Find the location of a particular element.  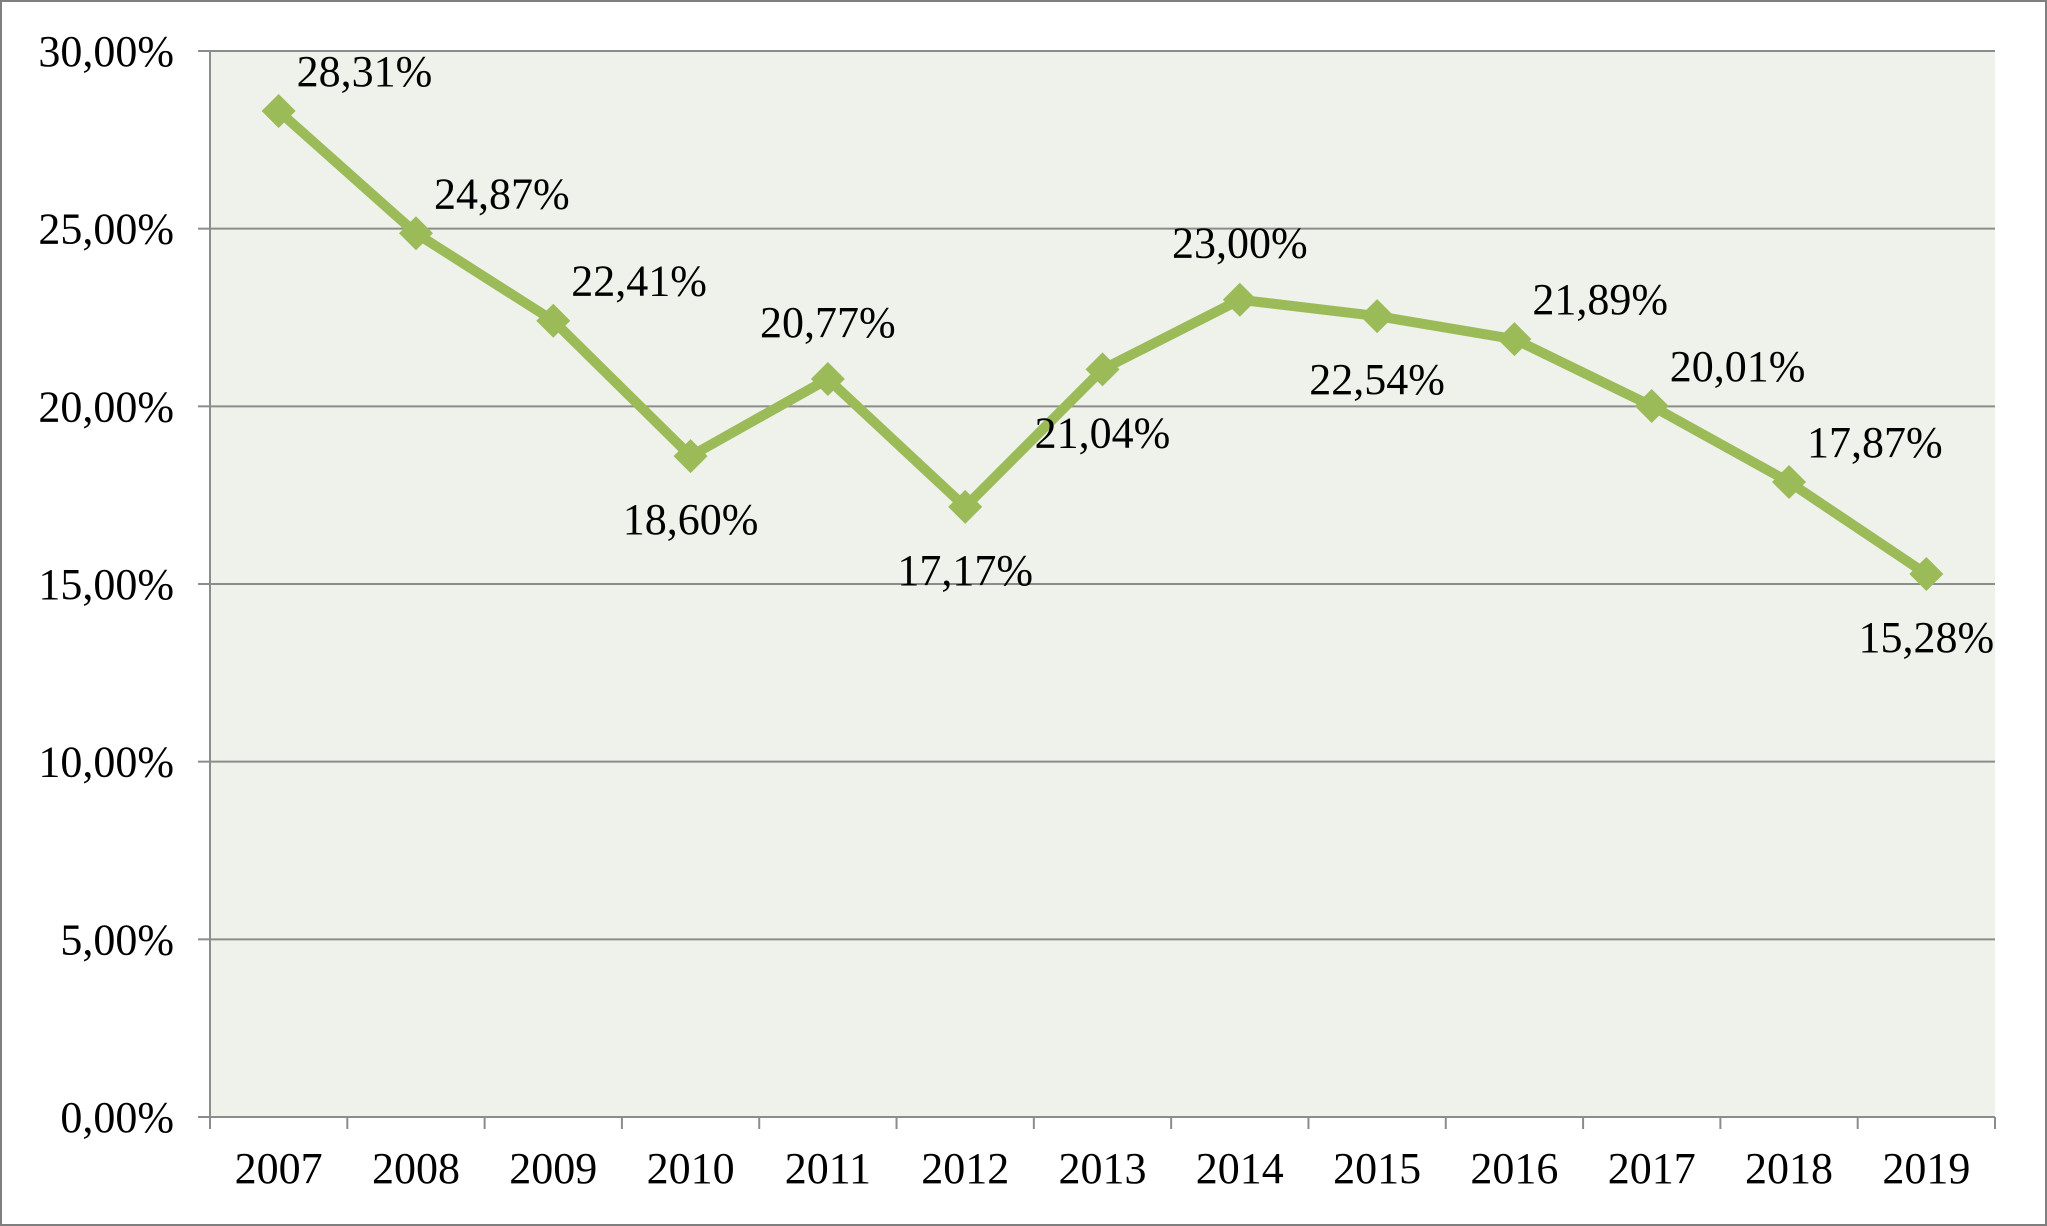

x-tick-label: 2009 is located at coordinates (553, 1168).